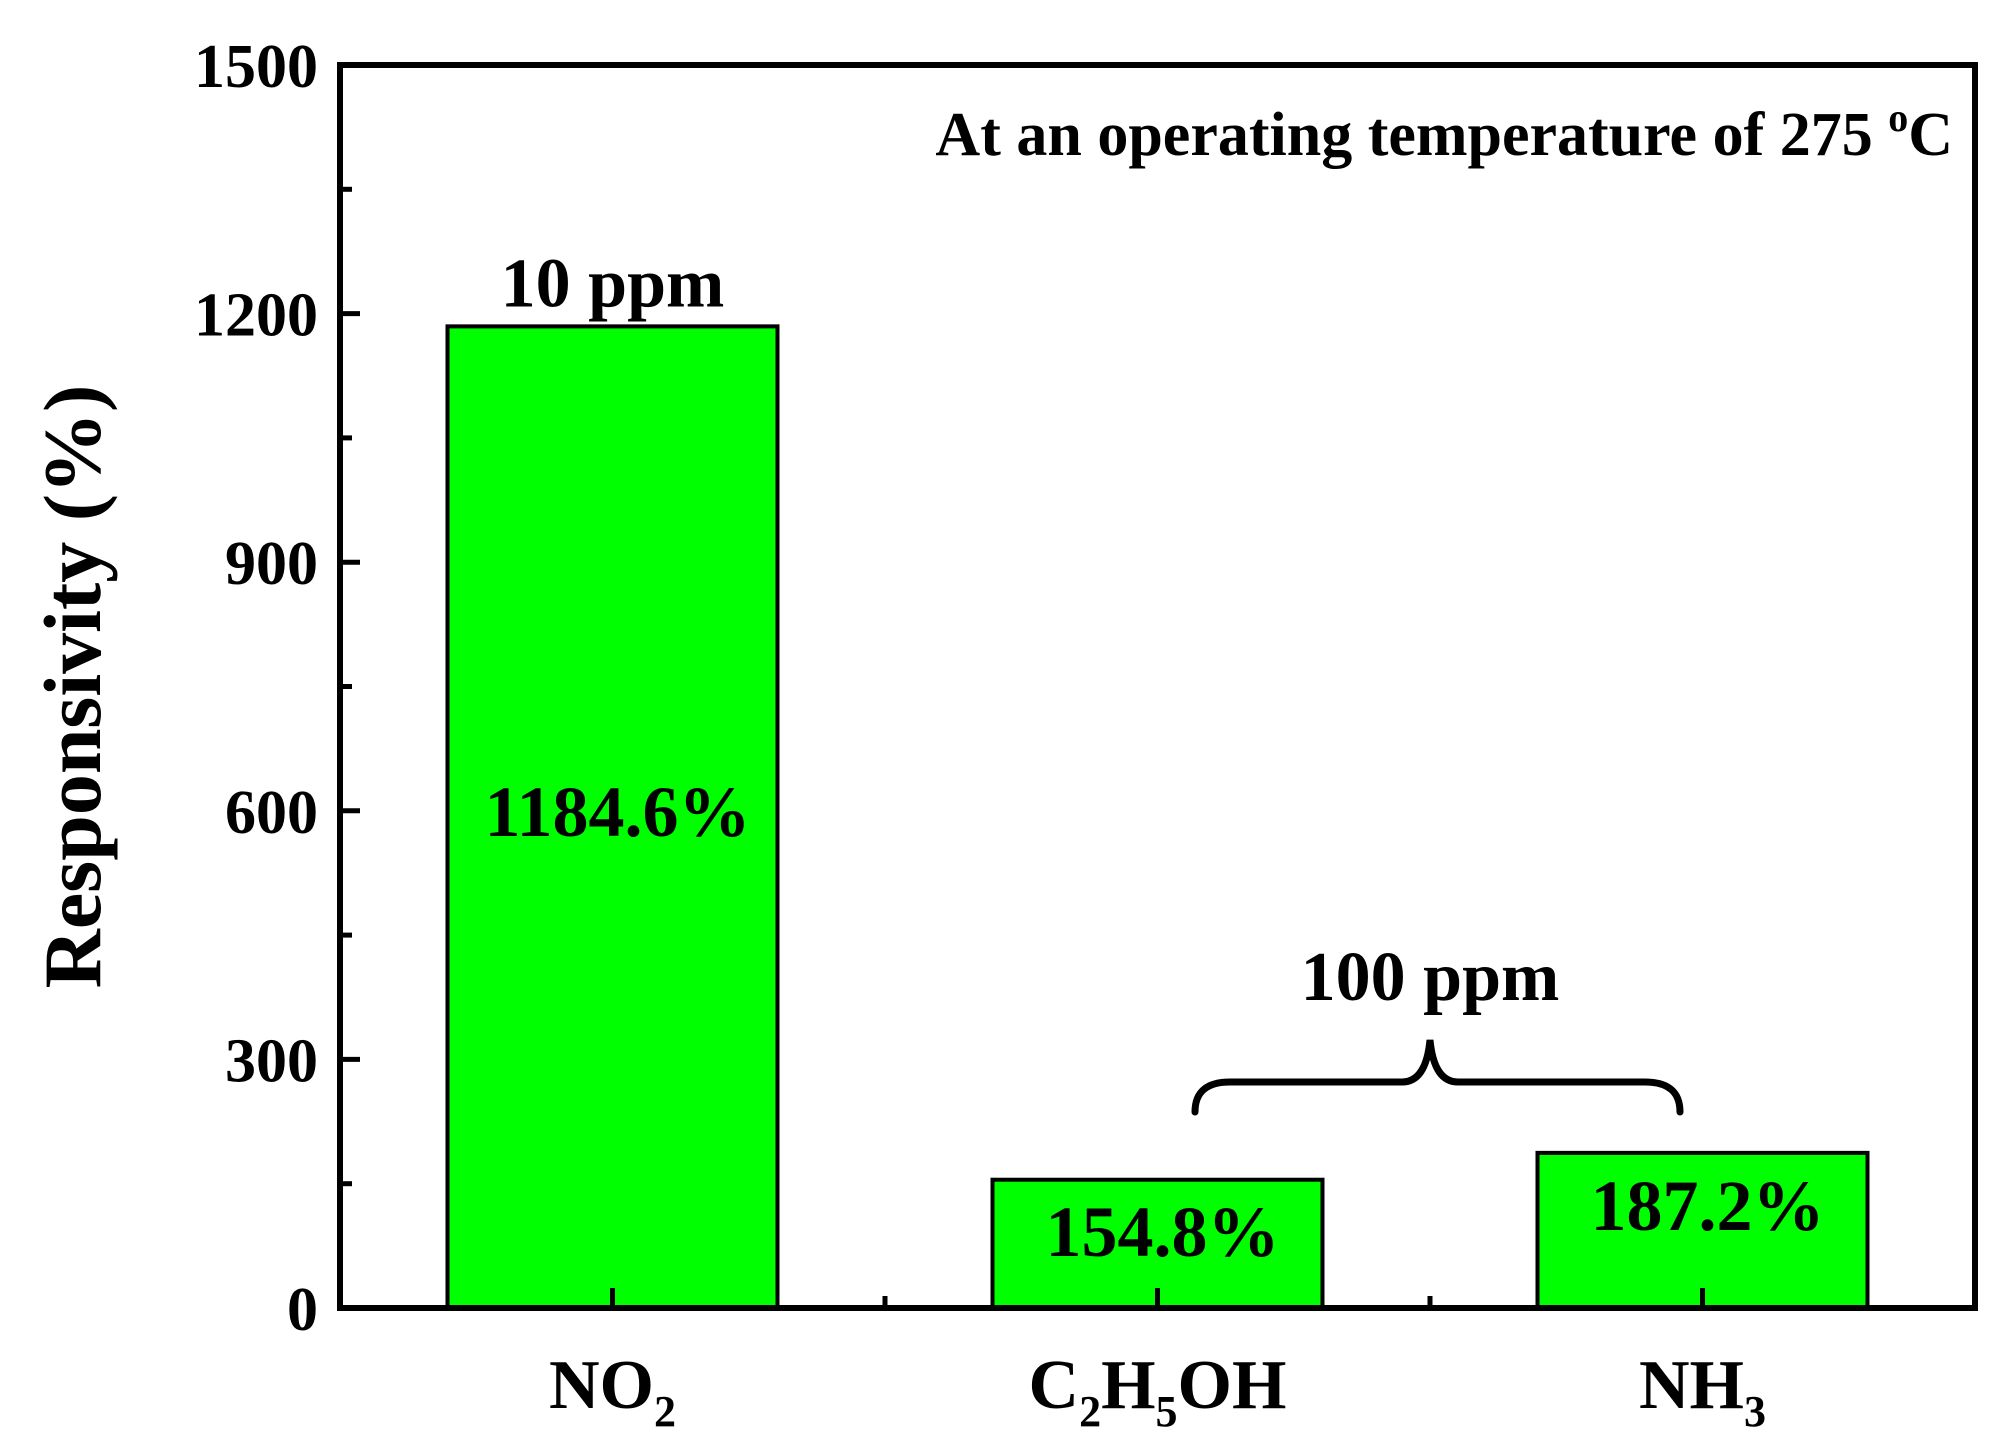  Describe the element at coordinates (271, 564) in the screenshot. I see `y-tick-label-3: 900` at that location.